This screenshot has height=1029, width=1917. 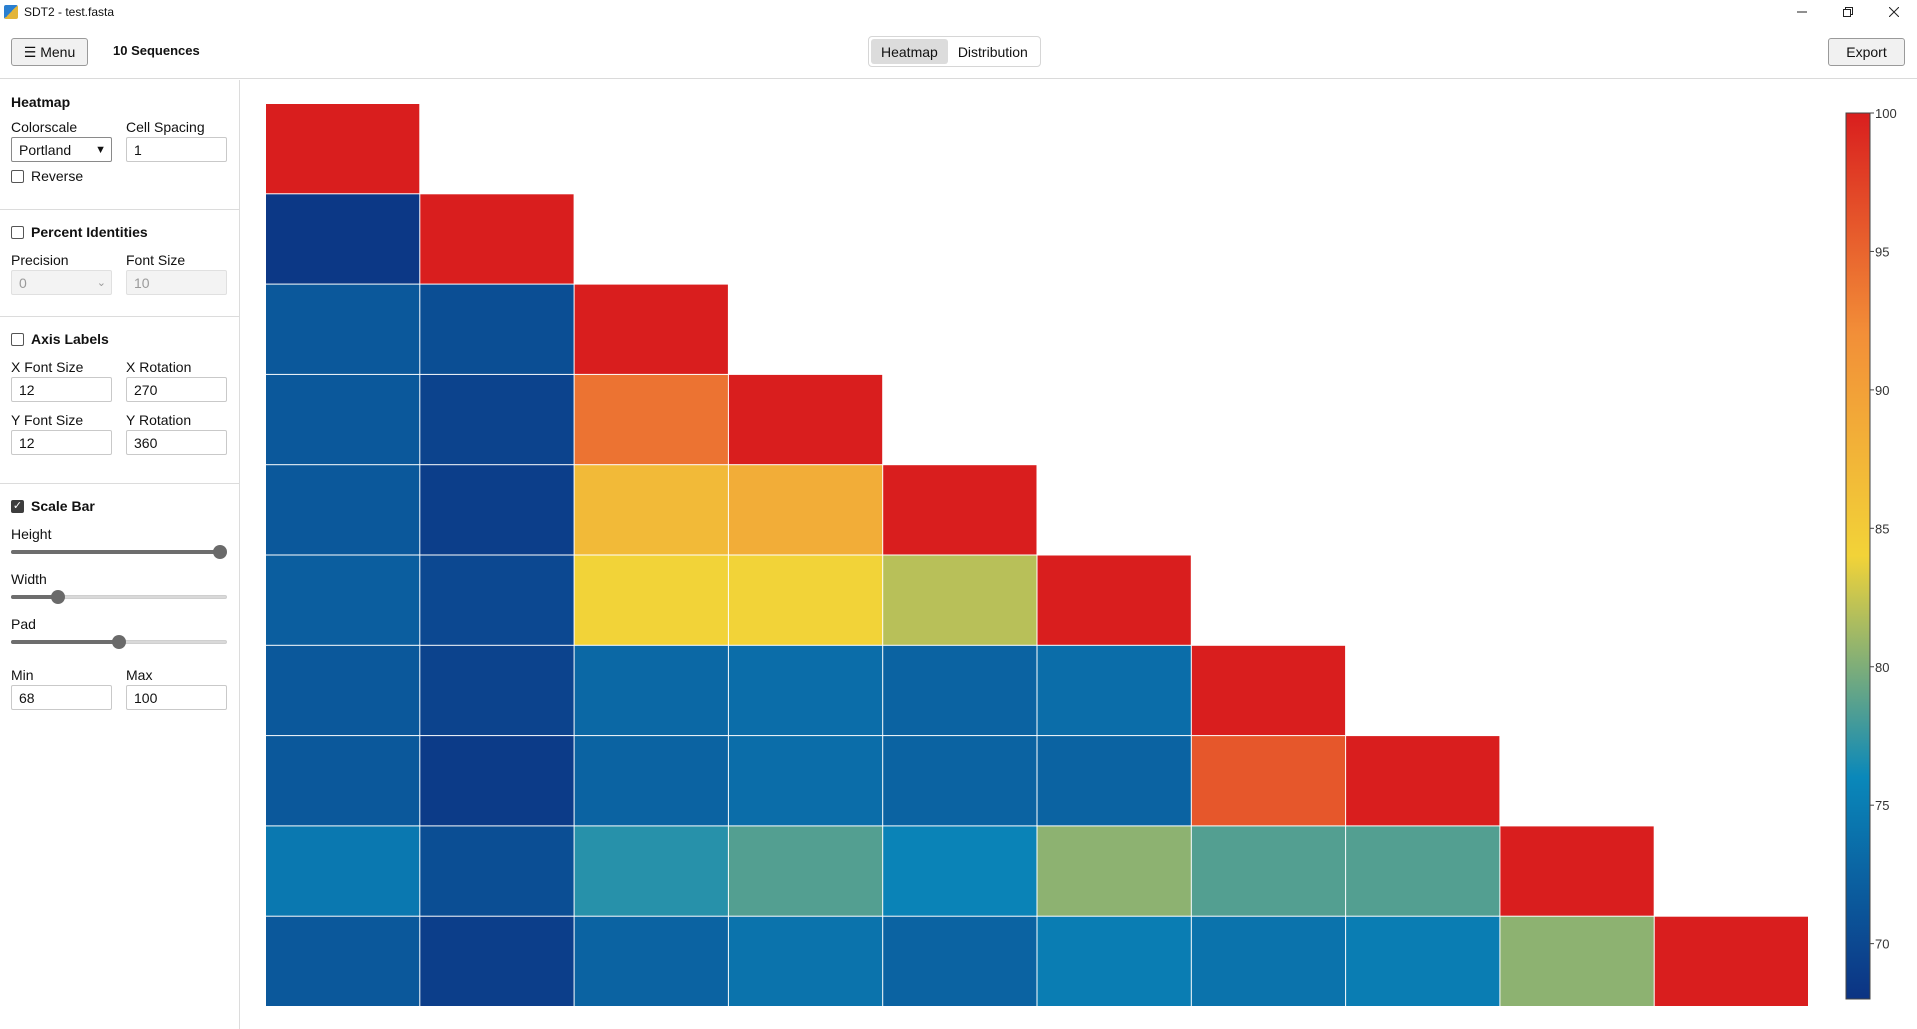 I want to click on pad-slider-thumb, so click(x=119, y=642).